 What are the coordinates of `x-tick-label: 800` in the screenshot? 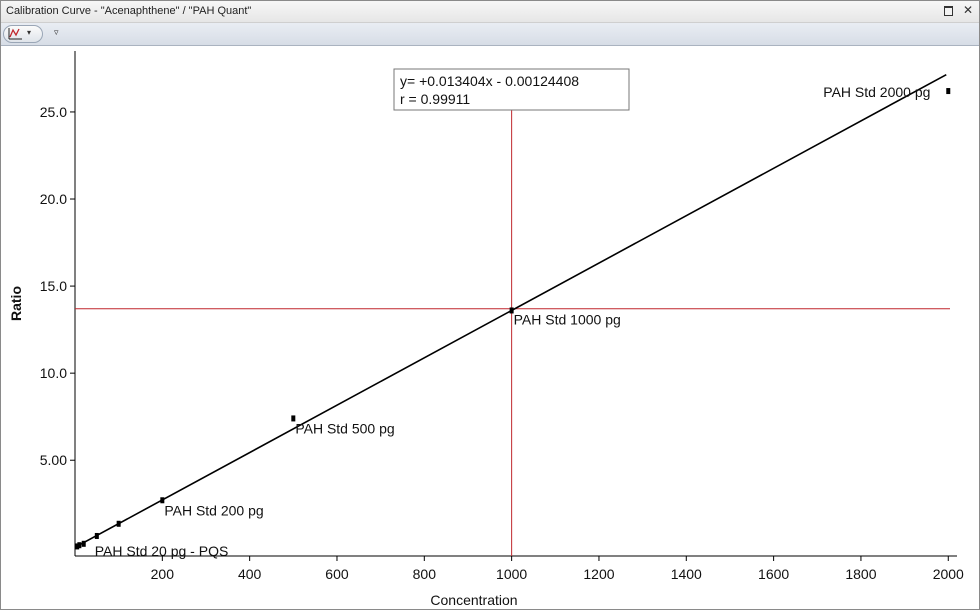 It's located at (425, 574).